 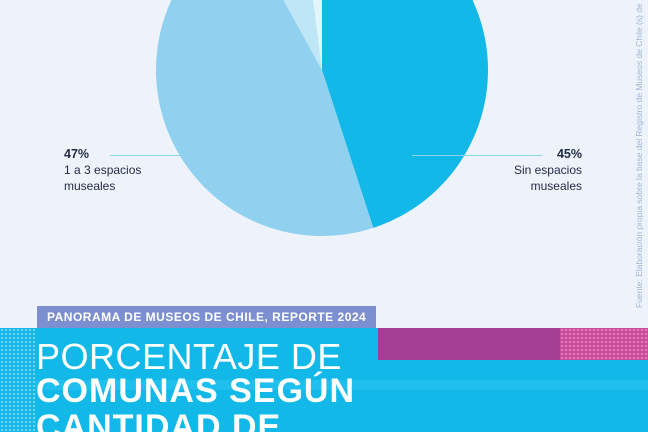 I want to click on right-leader-line, so click(x=477, y=155).